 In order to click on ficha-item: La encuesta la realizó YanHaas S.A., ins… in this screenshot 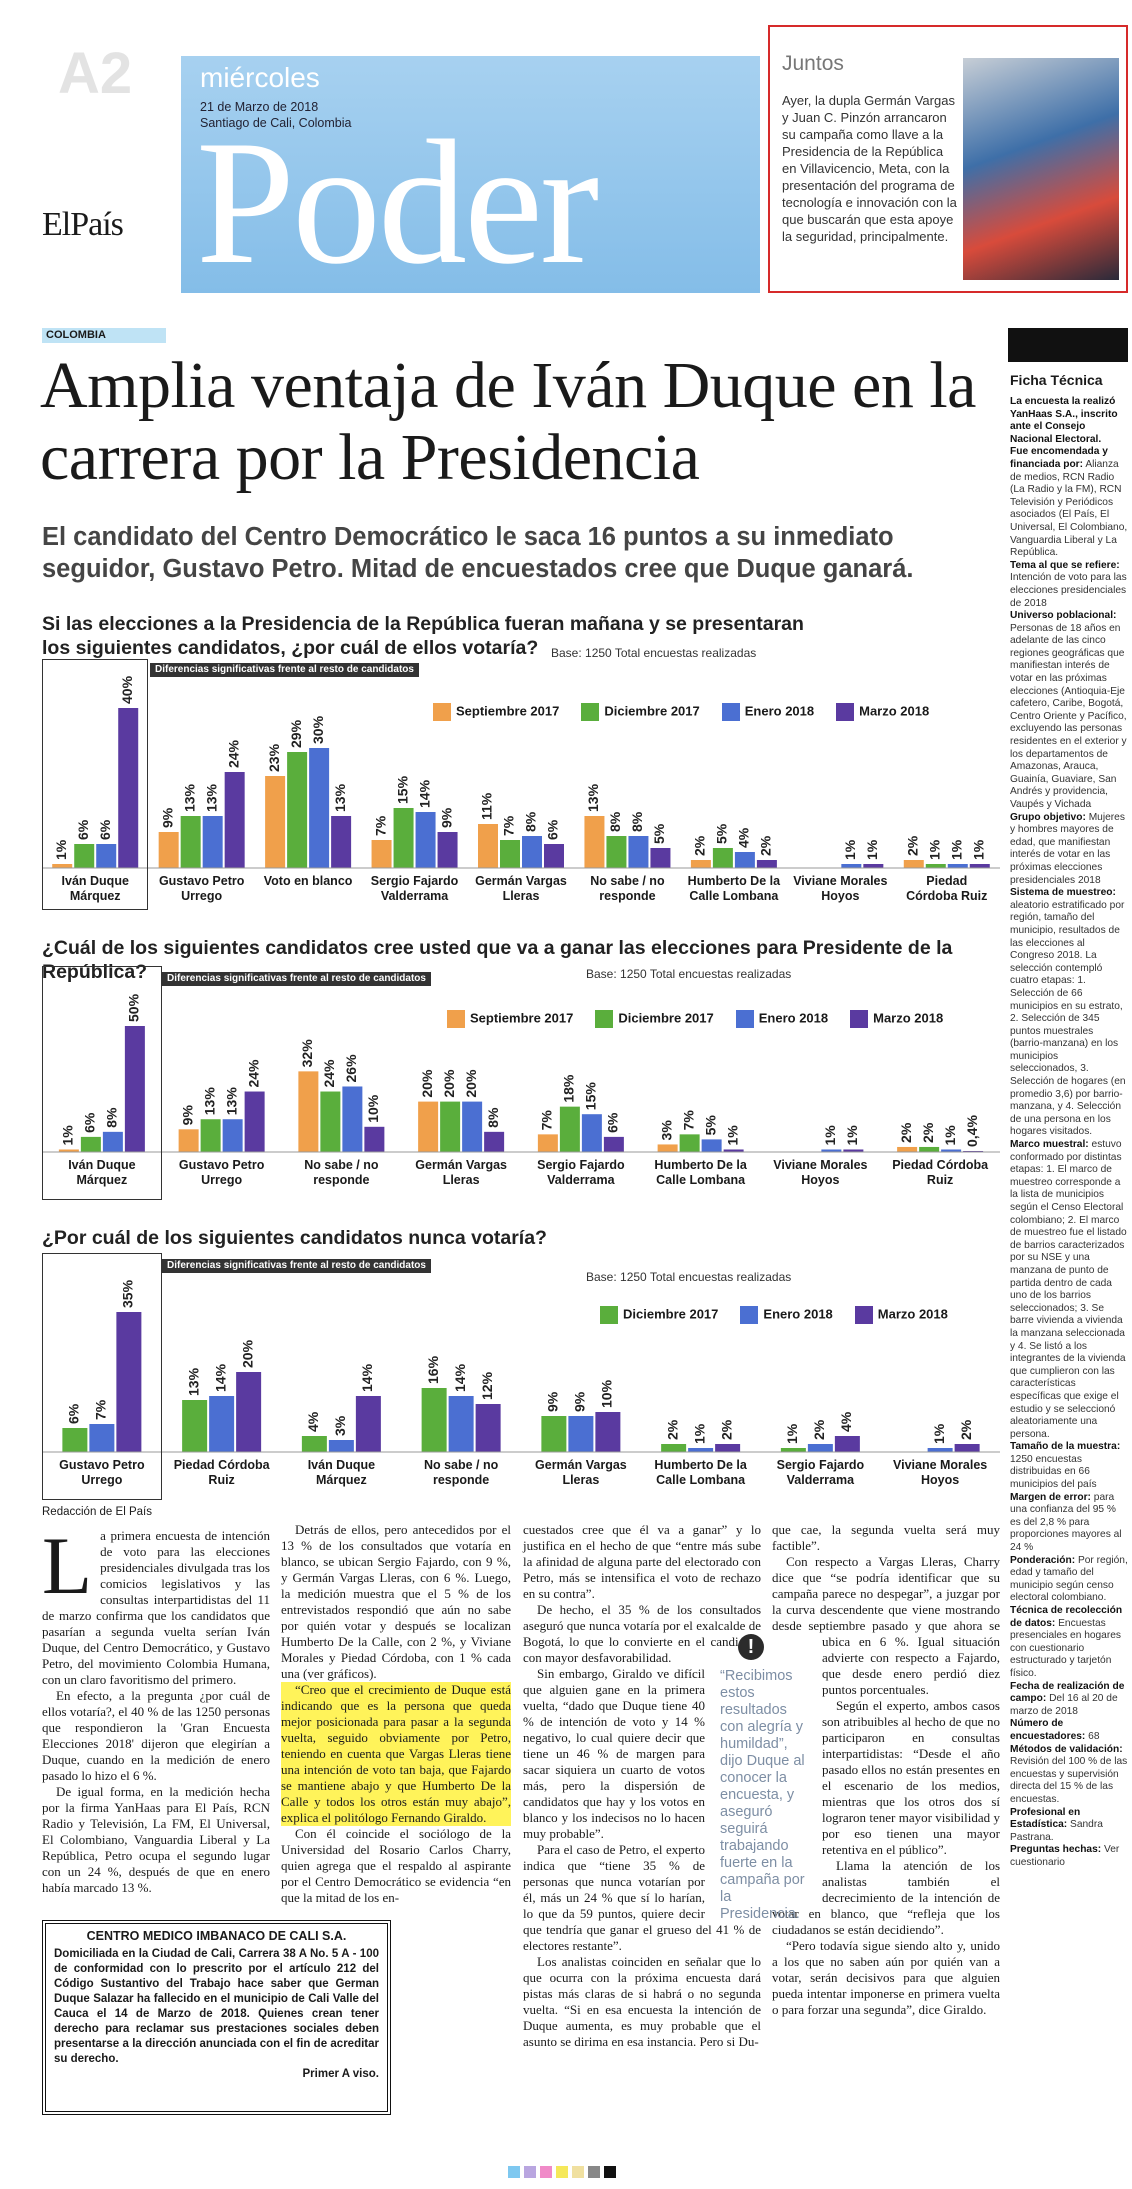, I will do `click(1069, 421)`.